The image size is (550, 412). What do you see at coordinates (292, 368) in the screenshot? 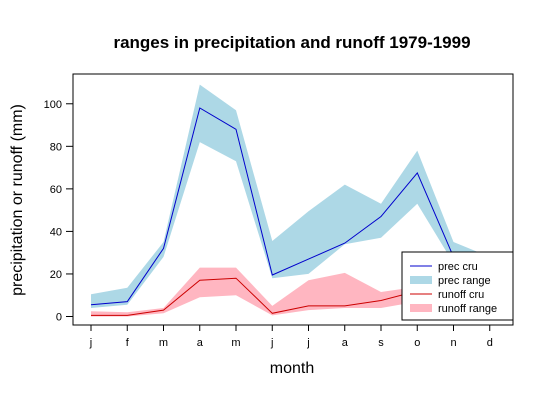
I see `x-axis-title: month` at bounding box center [292, 368].